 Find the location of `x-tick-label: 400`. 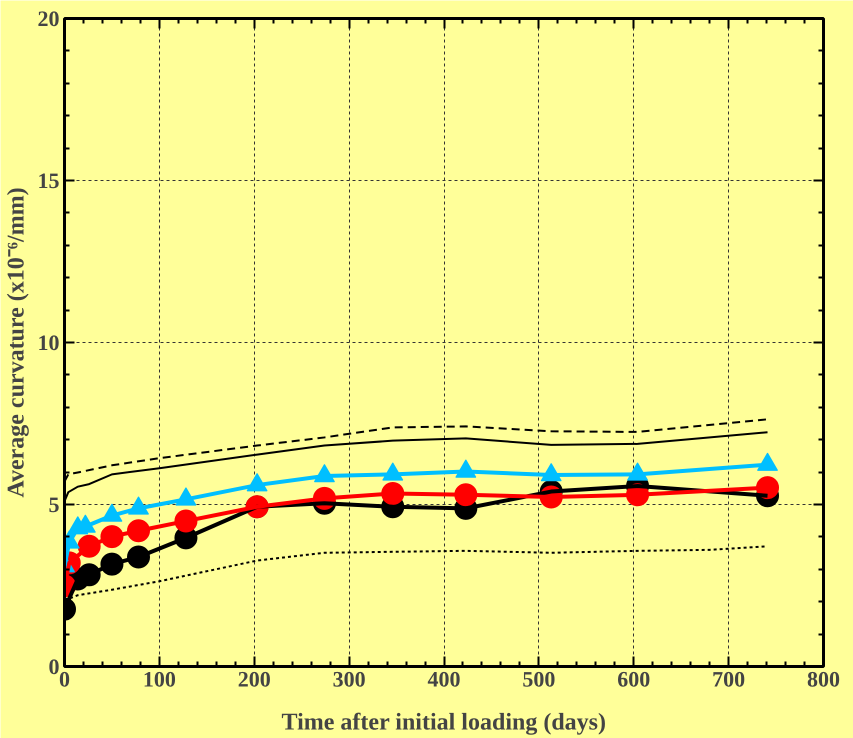

x-tick-label: 400 is located at coordinates (444, 679).